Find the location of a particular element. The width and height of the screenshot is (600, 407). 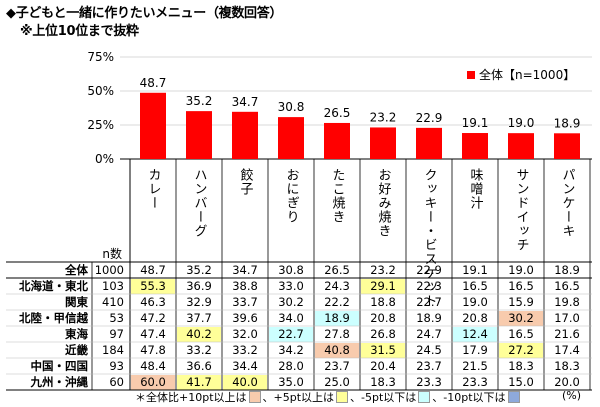

table-cell: 22.7 is located at coordinates (429, 302).